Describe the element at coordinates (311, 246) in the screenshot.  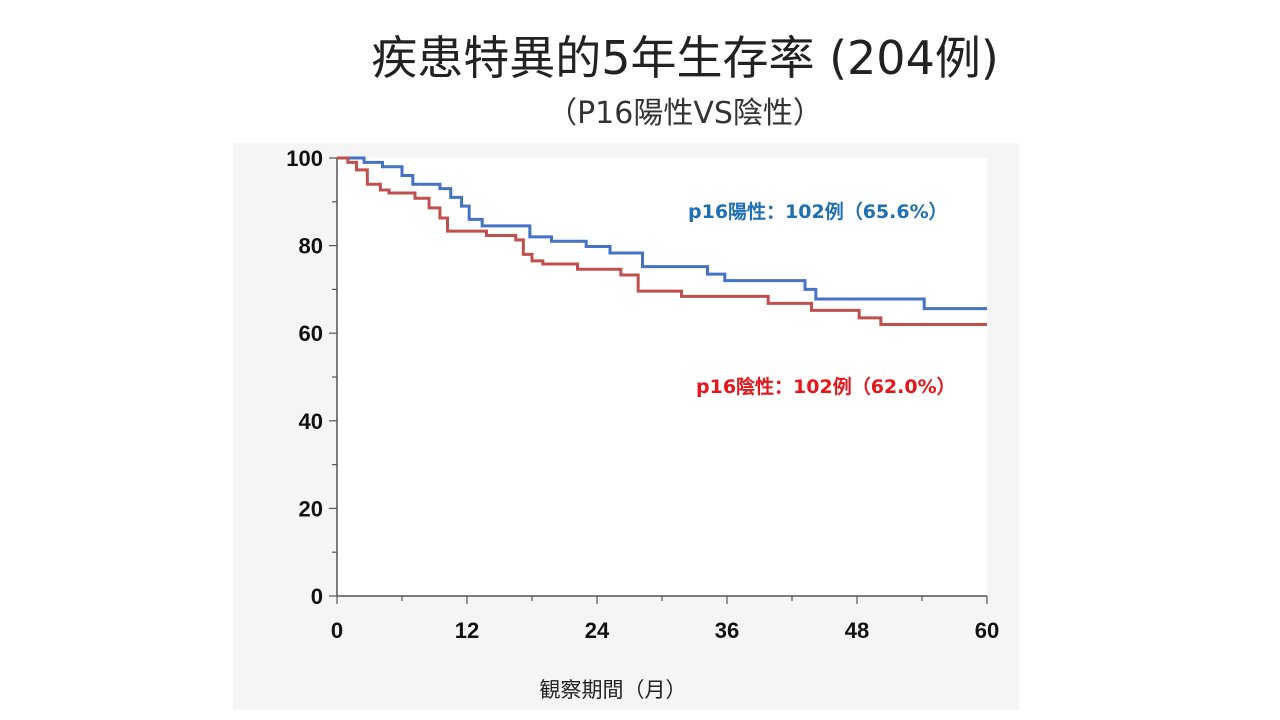
I see `y-tick-label: 80` at that location.